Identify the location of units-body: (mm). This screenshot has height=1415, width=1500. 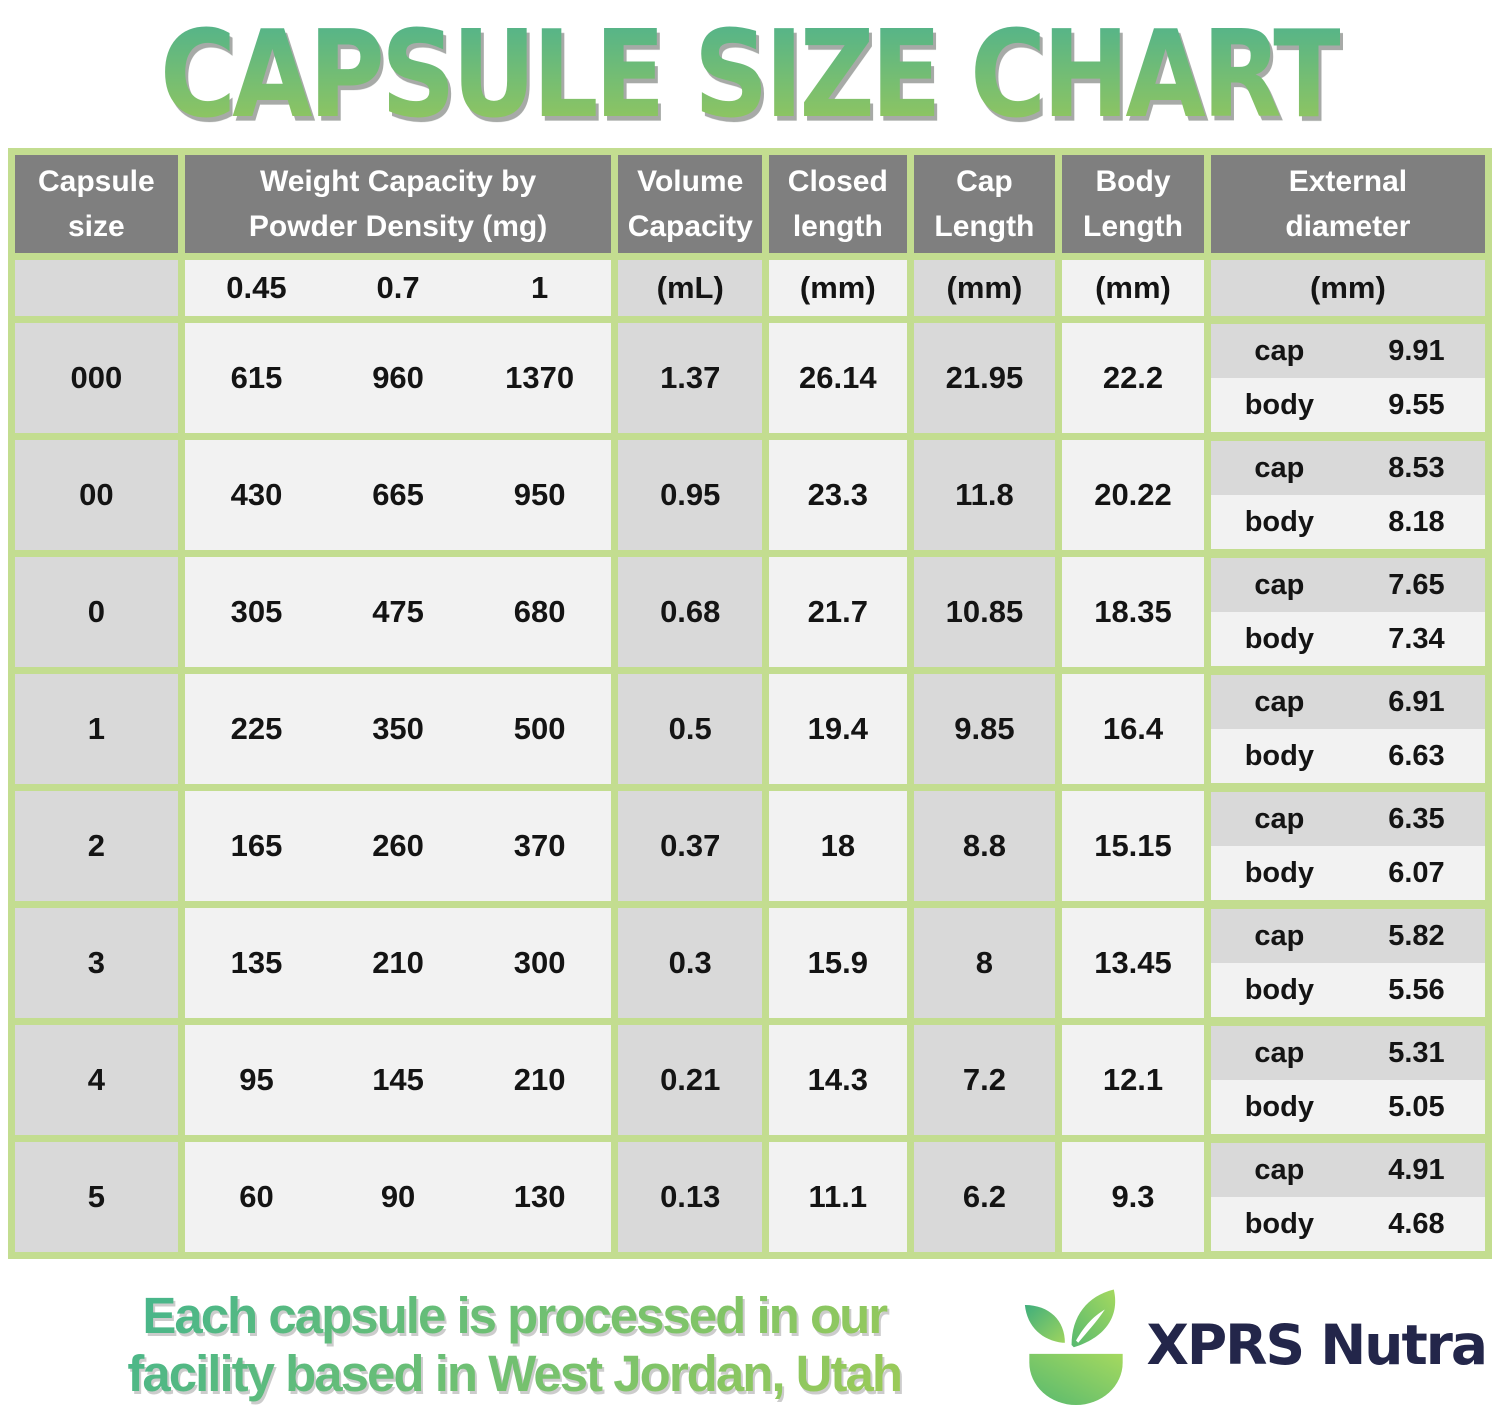
(1133, 288).